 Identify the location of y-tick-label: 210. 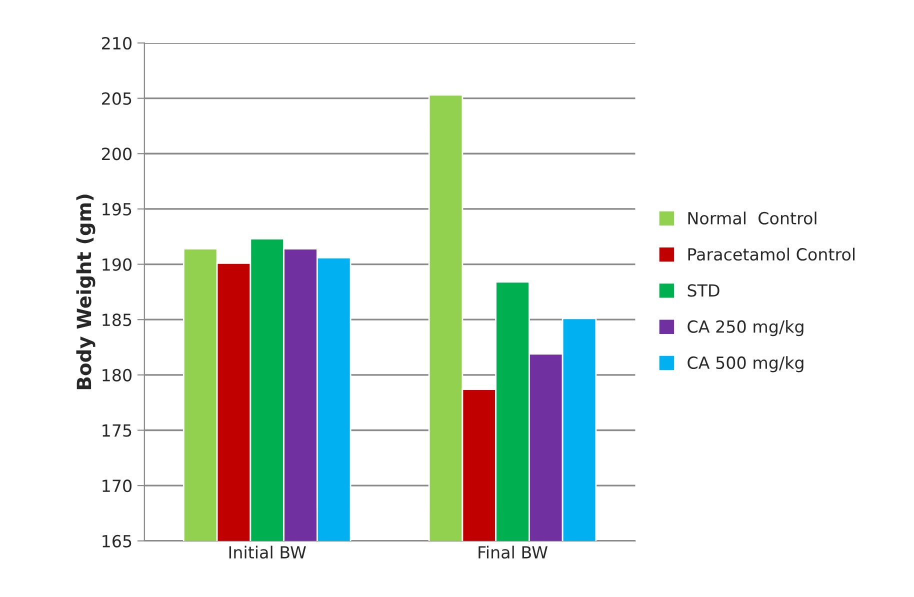
(117, 43).